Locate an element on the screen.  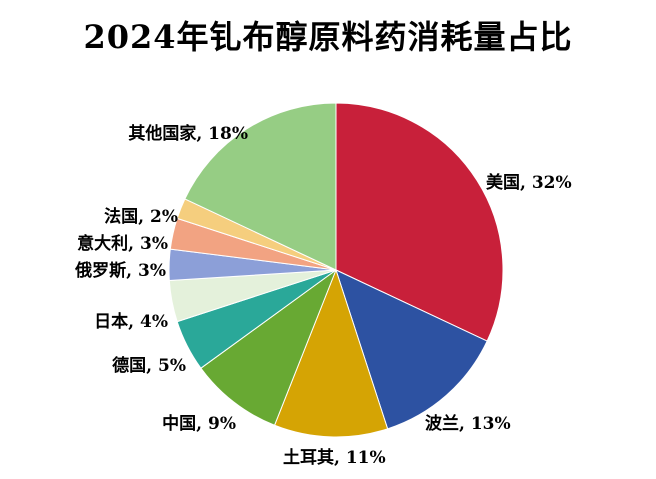
pie-slice-label-others: 其他国家, 18% is located at coordinates (188, 133).